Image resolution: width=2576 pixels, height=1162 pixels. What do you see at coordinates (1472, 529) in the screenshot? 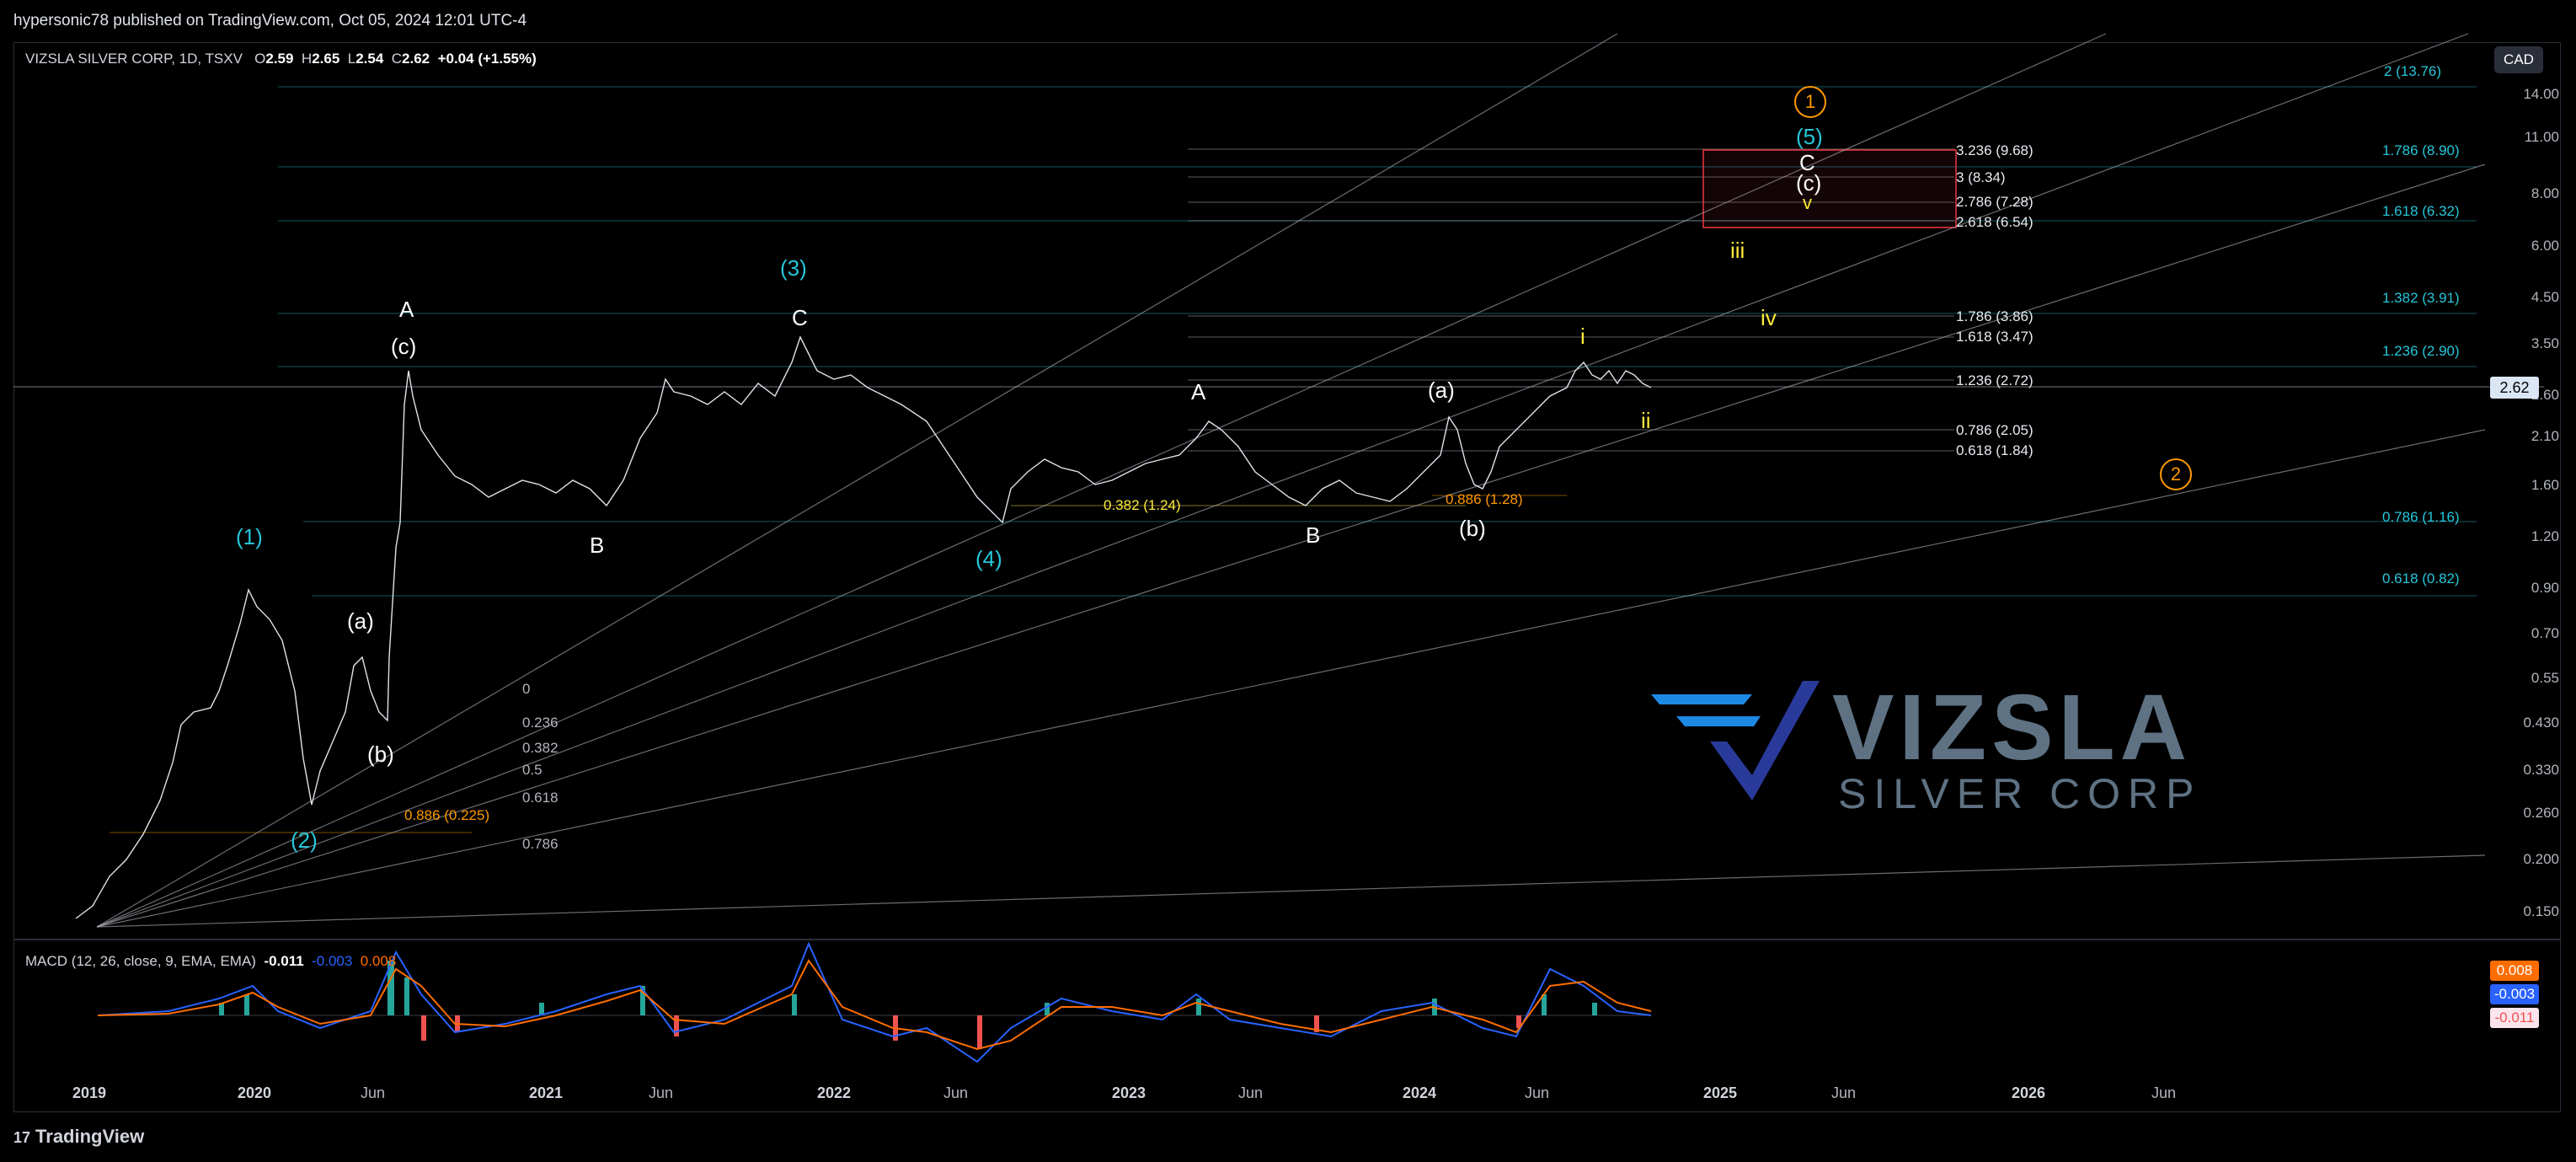
I see `wave-b-sub-2024-label: (b)` at bounding box center [1472, 529].